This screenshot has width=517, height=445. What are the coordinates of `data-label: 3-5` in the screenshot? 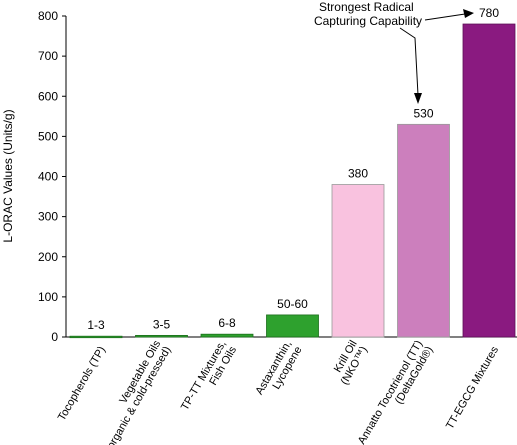 It's located at (162, 324).